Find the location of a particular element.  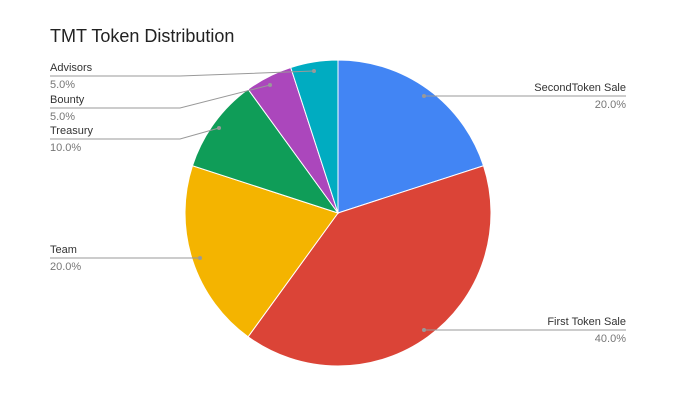

slice-label: Advisors is located at coordinates (71, 68).